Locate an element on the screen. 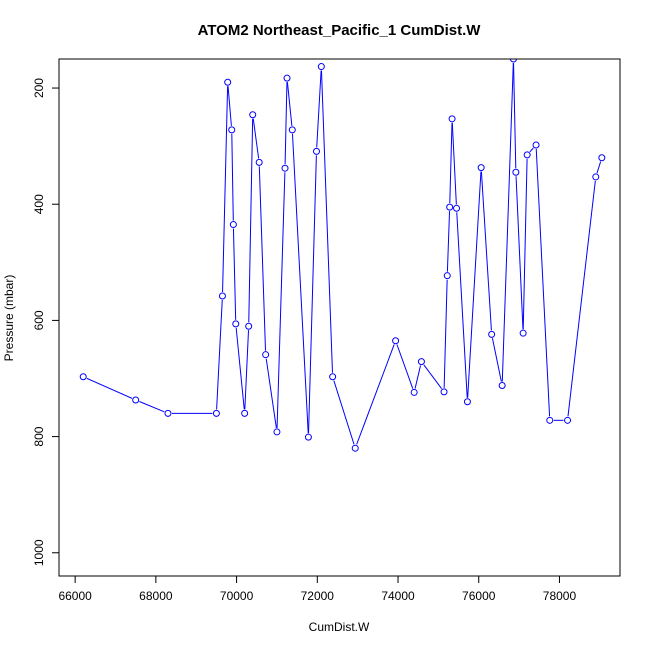 The width and height of the screenshot is (650, 650). x-axis-label: CumDist.W is located at coordinates (339, 627).